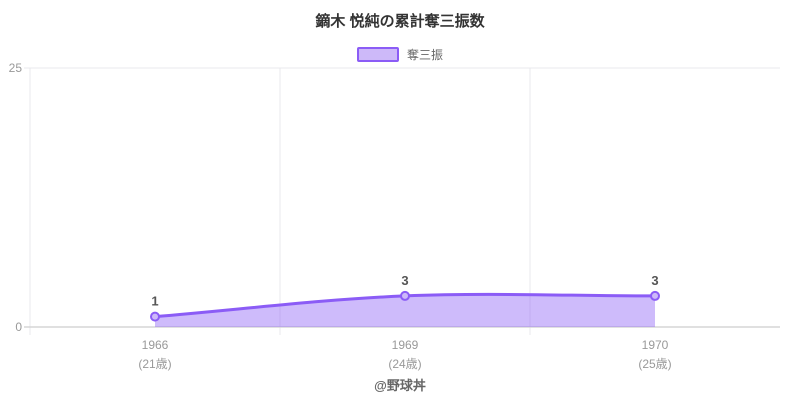 This screenshot has width=800, height=400. I want to click on chart-footer-credit: @野球丼, so click(400, 385).